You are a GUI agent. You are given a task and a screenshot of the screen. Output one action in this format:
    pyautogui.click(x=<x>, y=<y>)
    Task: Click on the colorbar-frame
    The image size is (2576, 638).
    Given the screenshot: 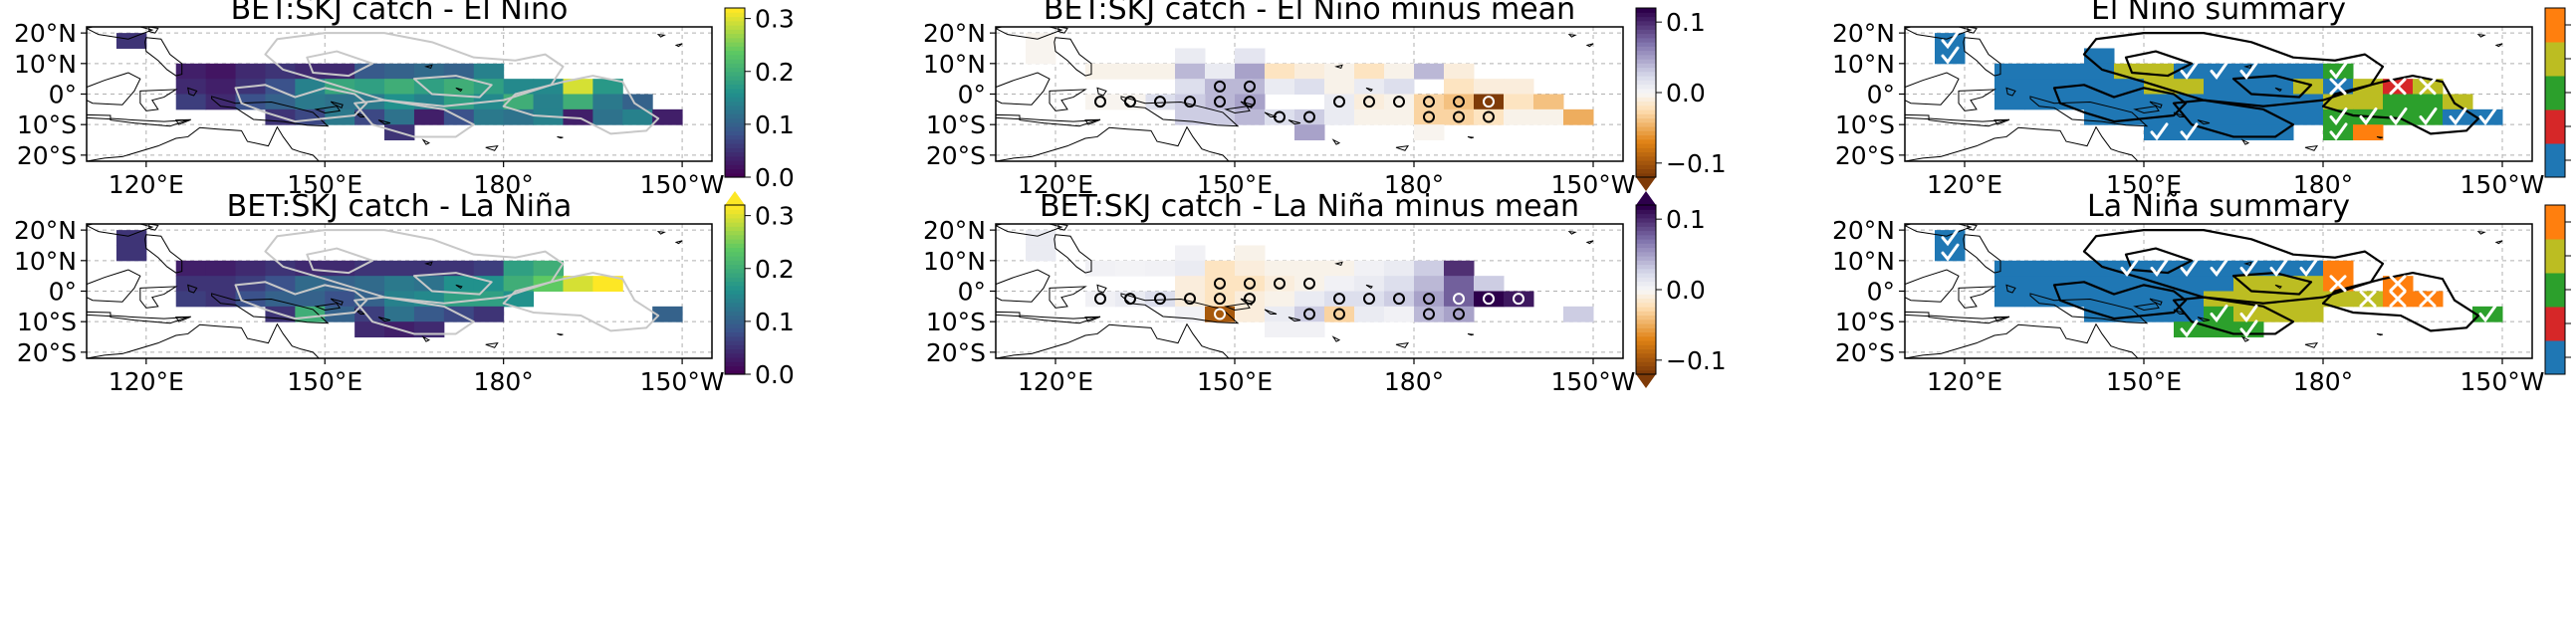 What is the action you would take?
    pyautogui.click(x=735, y=289)
    